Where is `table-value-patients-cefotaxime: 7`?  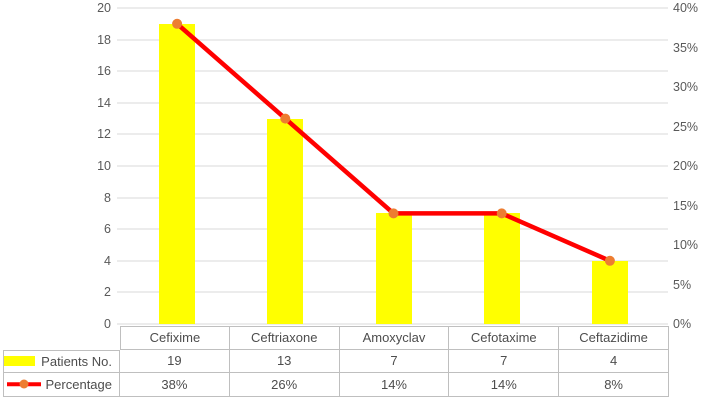
table-value-patients-cefotaxime: 7 is located at coordinates (504, 361).